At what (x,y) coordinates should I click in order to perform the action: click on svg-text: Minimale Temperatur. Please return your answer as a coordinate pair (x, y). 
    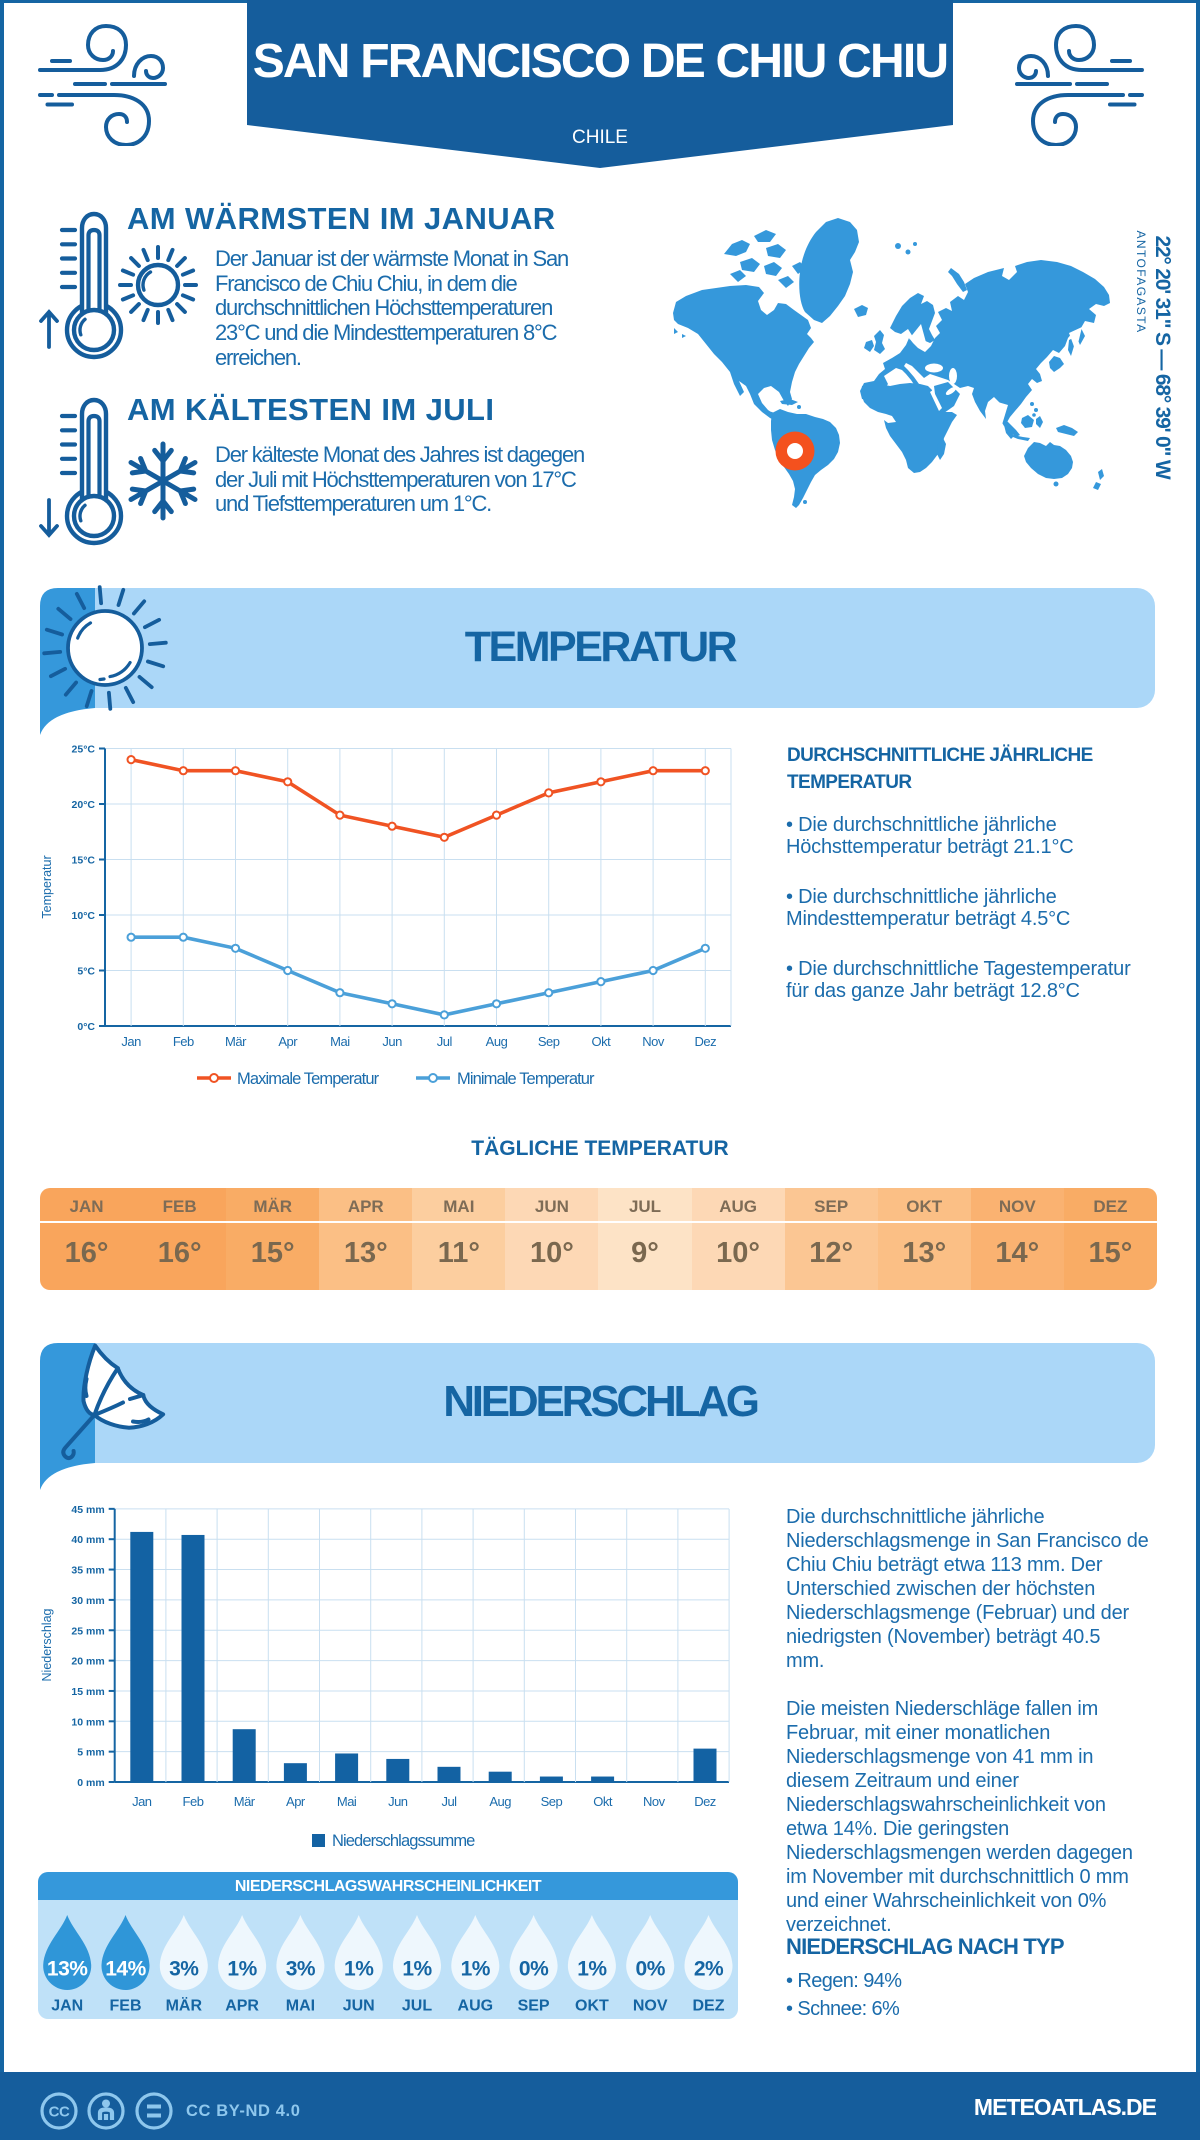
    Looking at the image, I should click on (526, 1079).